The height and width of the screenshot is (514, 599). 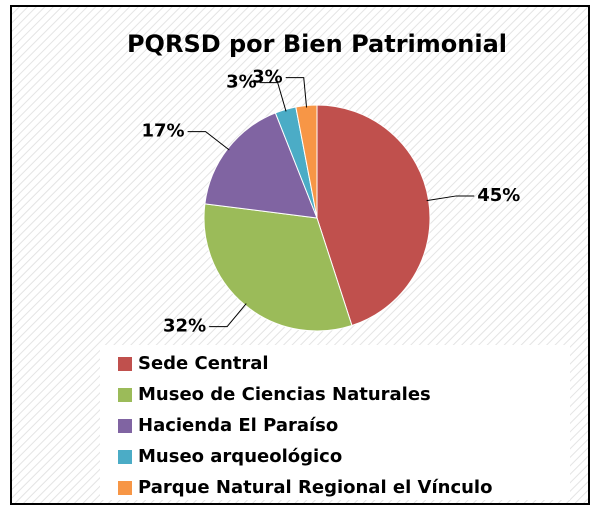 I want to click on legend-label: Hacienda El Paraíso, so click(x=238, y=425).